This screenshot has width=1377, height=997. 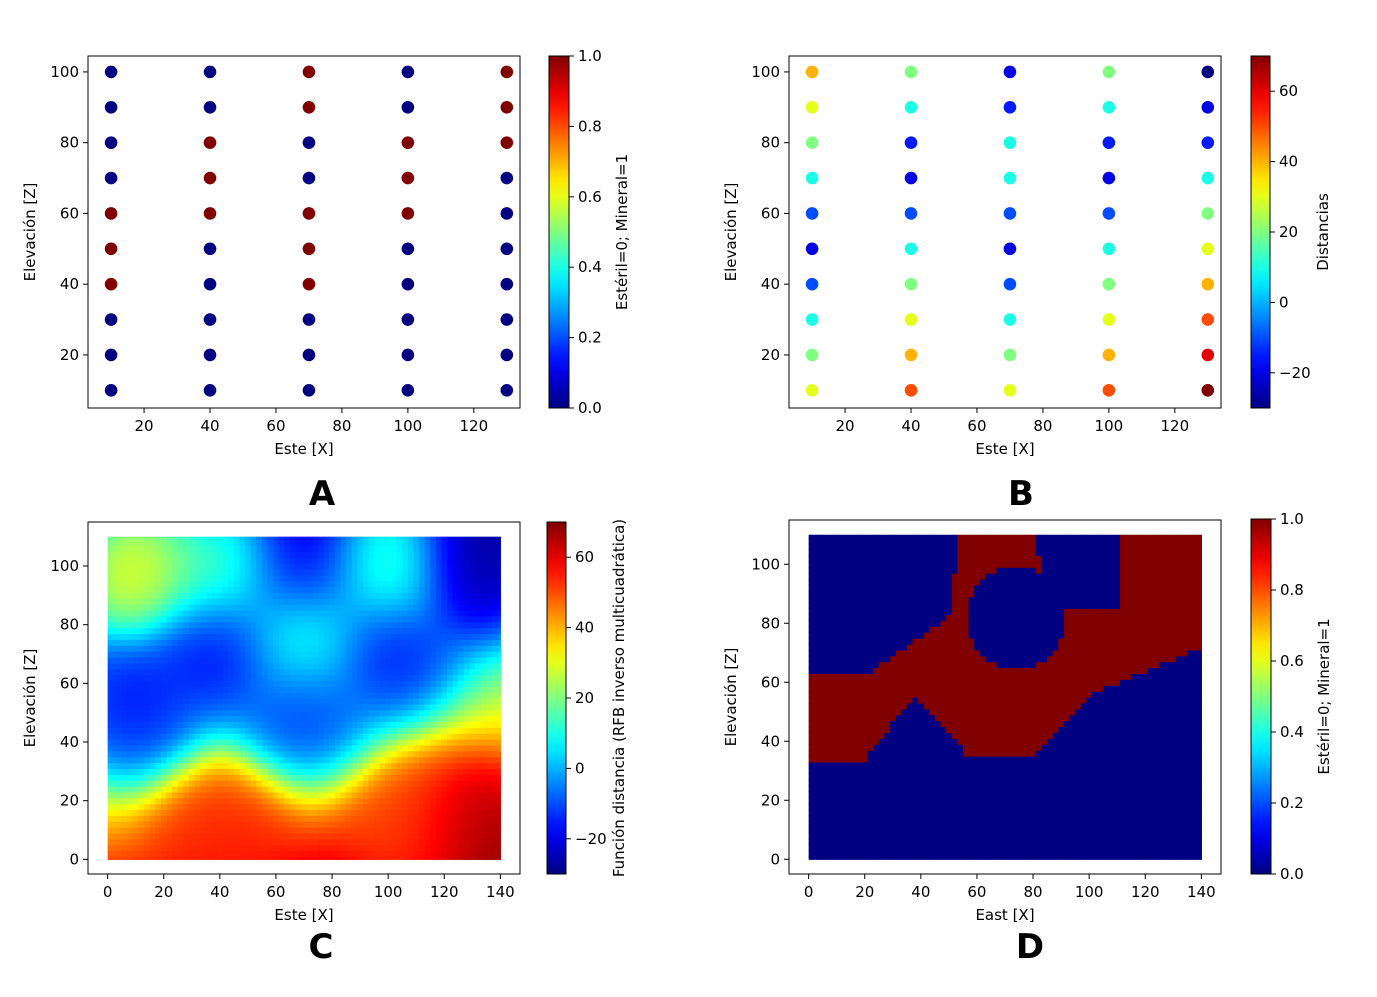 I want to click on y-axis-label: Elevación [Z], so click(x=30, y=232).